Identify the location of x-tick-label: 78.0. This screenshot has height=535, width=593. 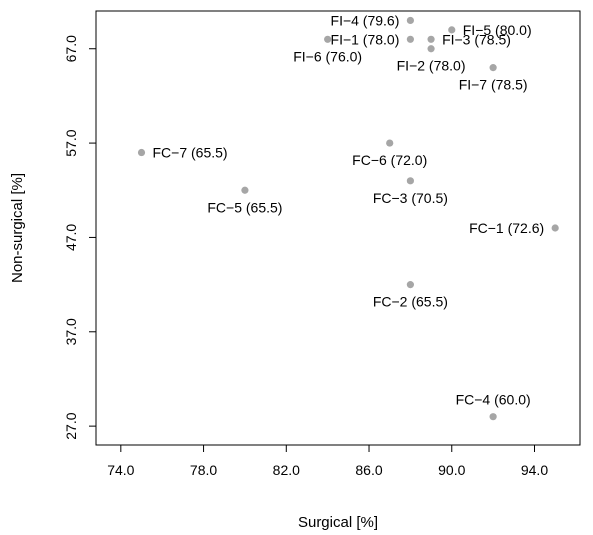
(203, 470).